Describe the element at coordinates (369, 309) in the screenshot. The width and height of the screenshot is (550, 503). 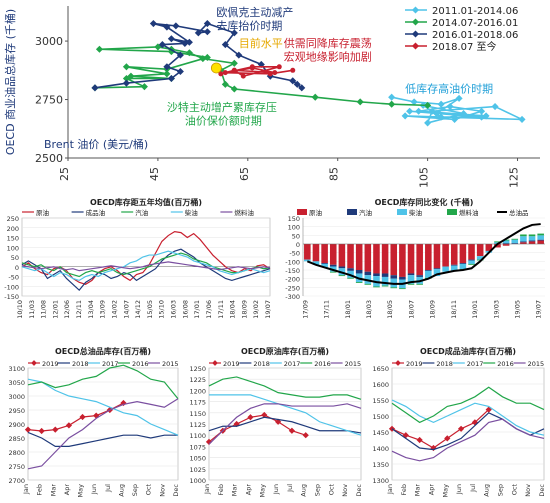
I see `x-tick-label: 18/03` at that location.